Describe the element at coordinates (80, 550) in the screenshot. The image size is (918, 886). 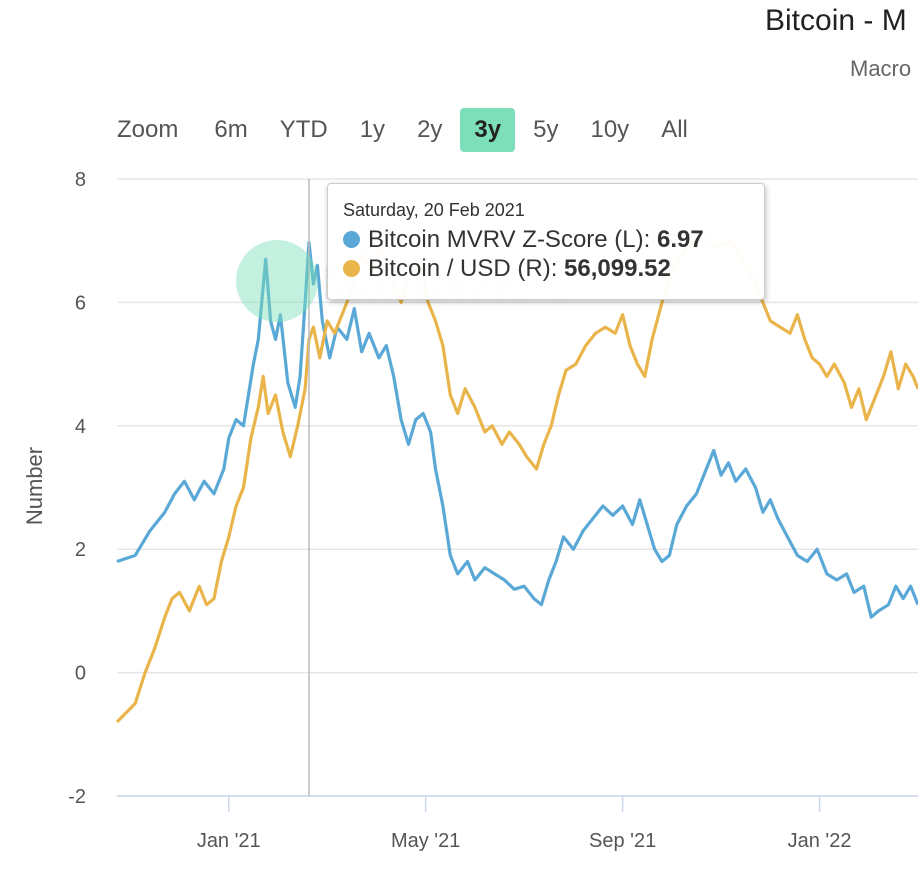
I see `y-tick-label: 2` at that location.